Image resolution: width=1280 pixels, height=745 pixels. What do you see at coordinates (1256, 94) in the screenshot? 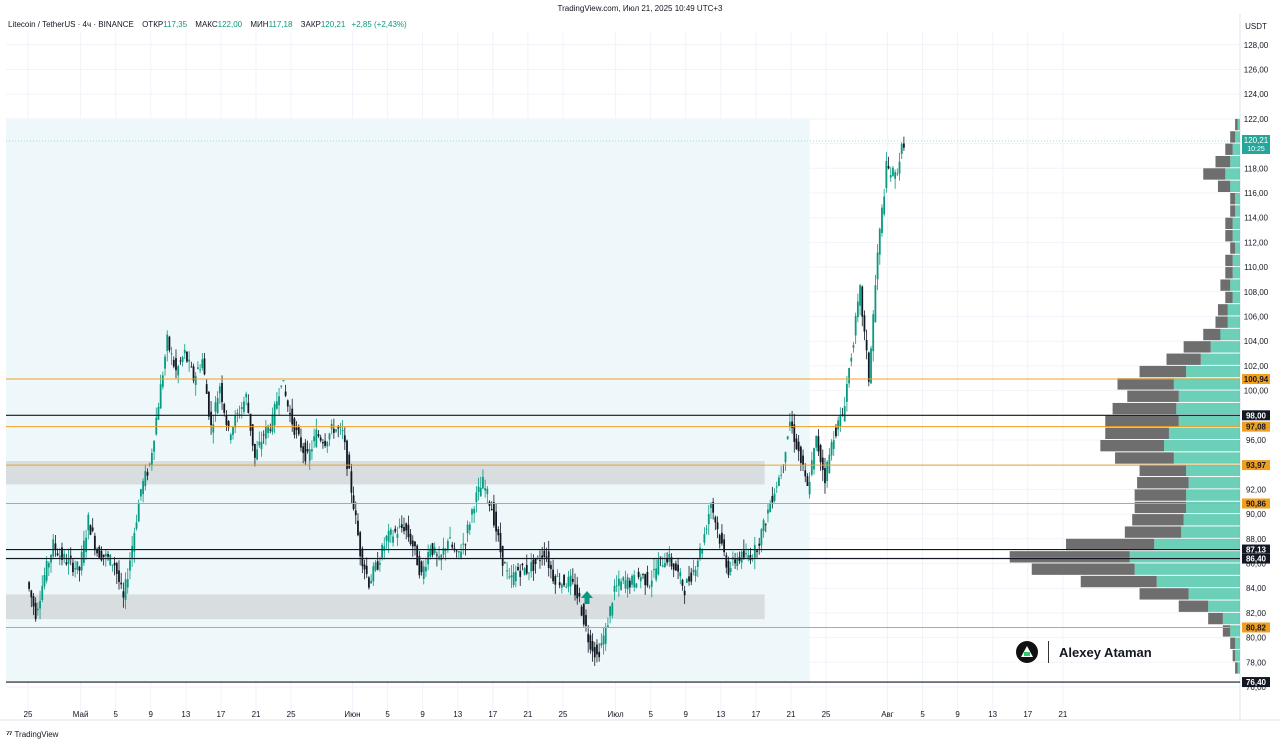
I see `price-tick-label: 124,00` at bounding box center [1256, 94].